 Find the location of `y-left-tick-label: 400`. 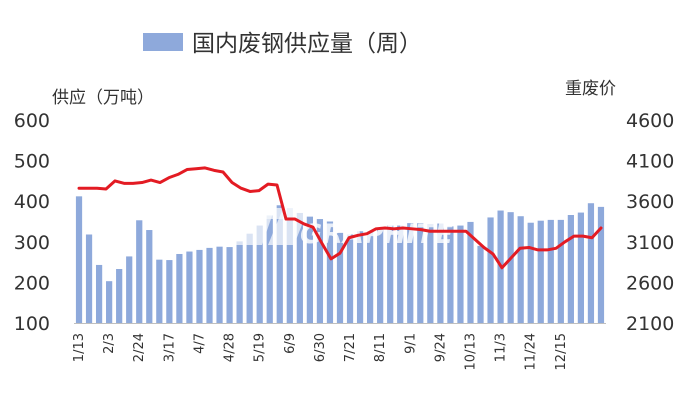

y-left-tick-label: 400 is located at coordinates (32, 202).